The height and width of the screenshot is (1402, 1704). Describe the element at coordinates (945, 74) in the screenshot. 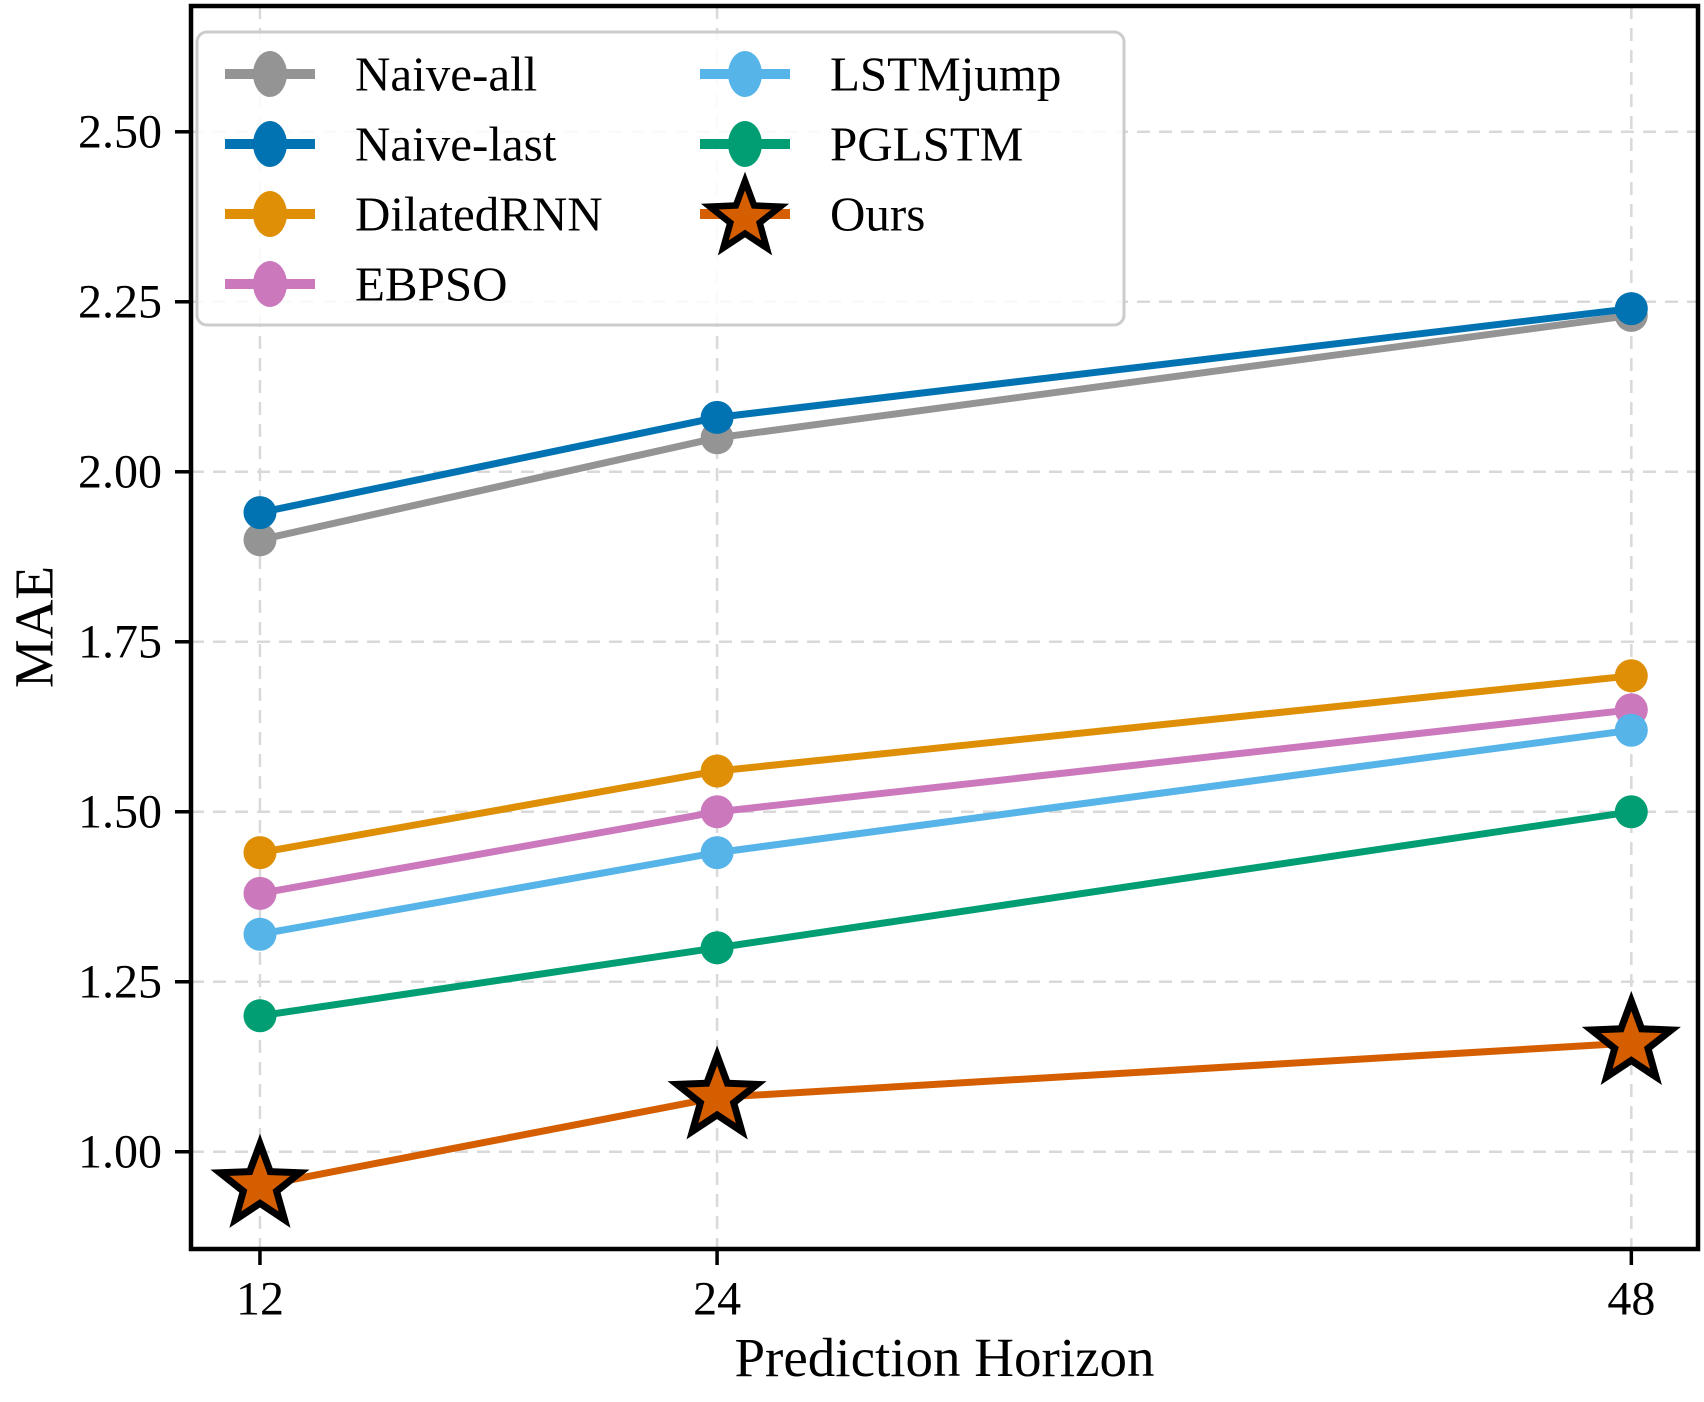

I see `legend-label: LSTMjump` at that location.